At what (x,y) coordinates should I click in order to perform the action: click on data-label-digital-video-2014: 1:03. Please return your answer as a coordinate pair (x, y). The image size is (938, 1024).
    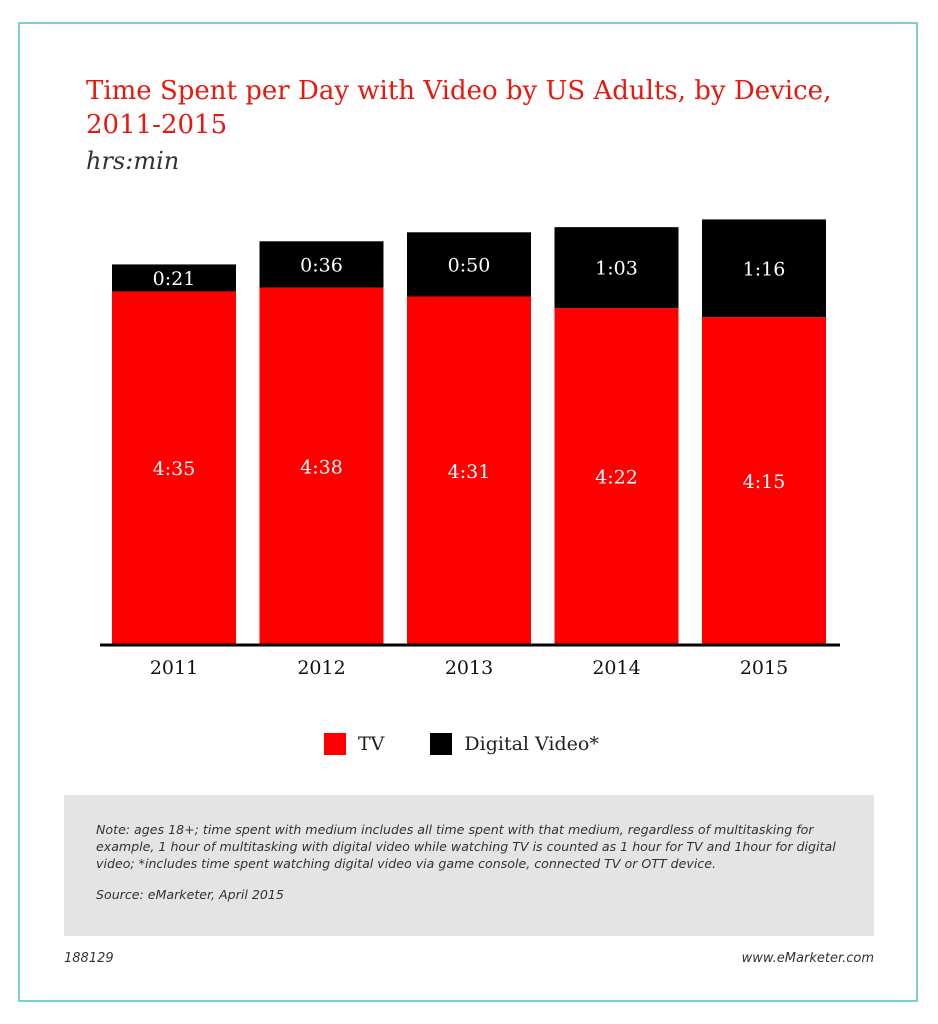
    Looking at the image, I should click on (616, 269).